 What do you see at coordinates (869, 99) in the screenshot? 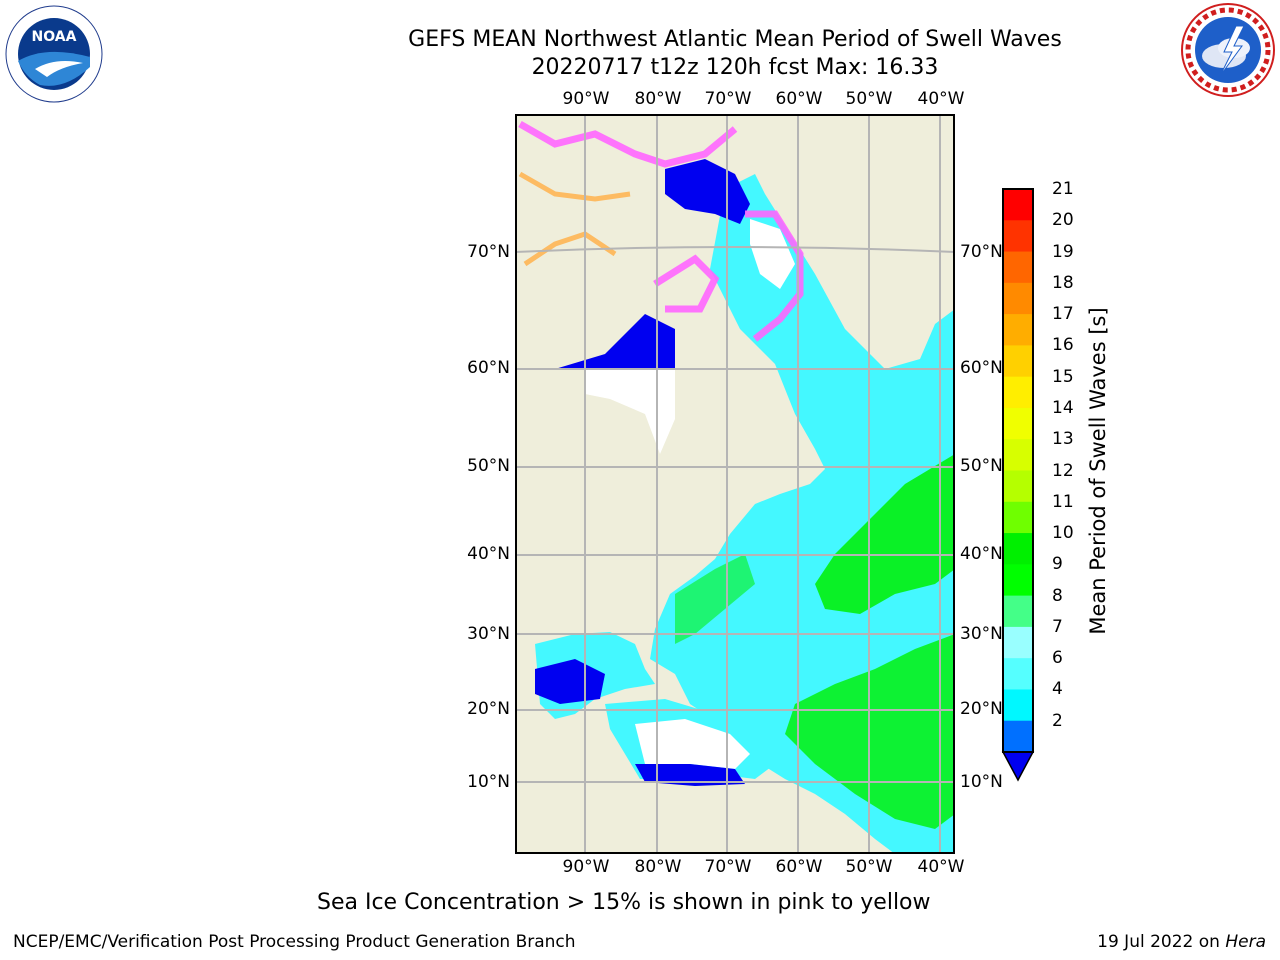
I see `lon-label-top: 50°W` at bounding box center [869, 99].